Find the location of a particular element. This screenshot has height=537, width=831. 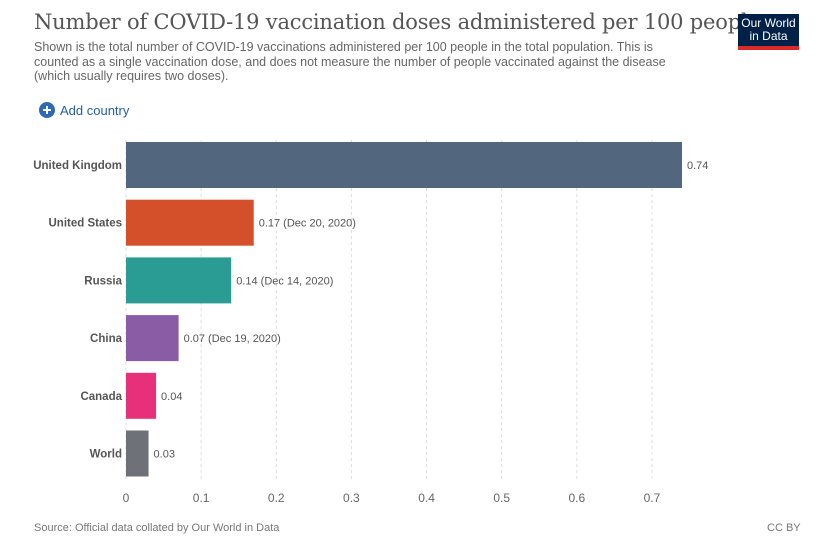

category-label: Russia is located at coordinates (103, 281).